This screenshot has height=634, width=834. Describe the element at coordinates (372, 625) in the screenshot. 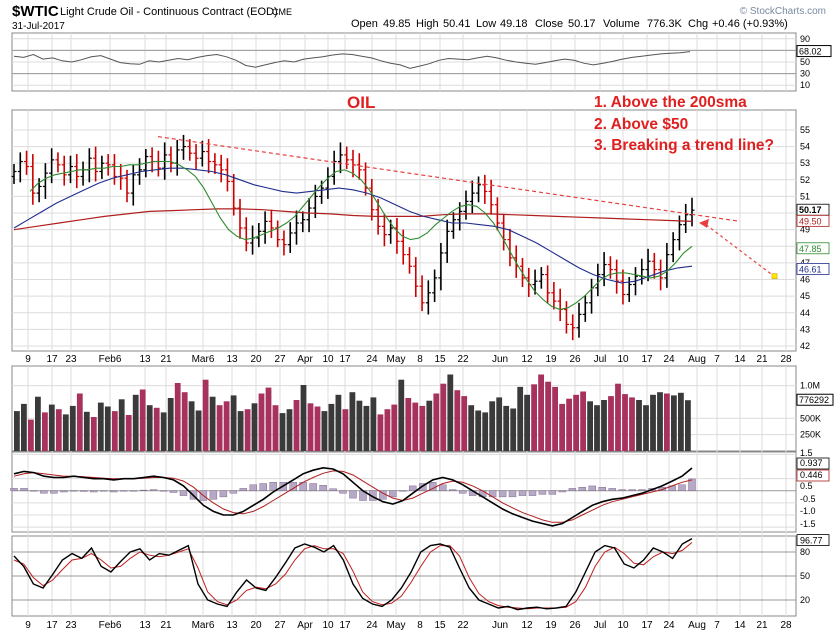

I see `x-tick-label: 24` at that location.